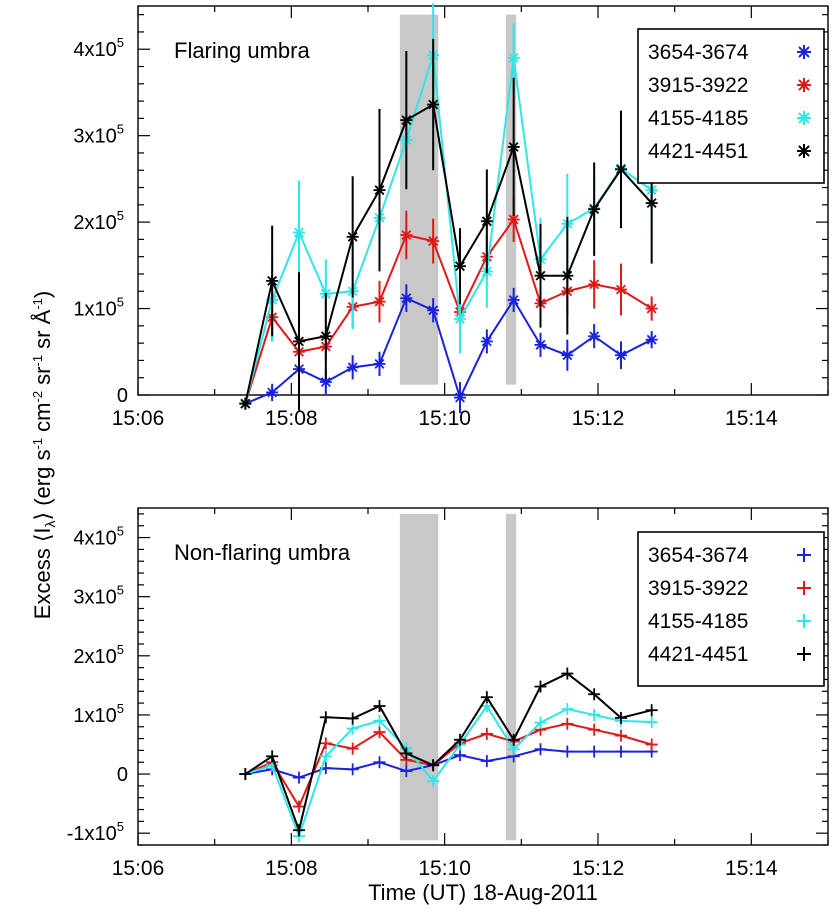 The image size is (838, 912). I want to click on y-axis-label-units: -1 cm-2 sr-1 sr Å-1), so click(42, 370).